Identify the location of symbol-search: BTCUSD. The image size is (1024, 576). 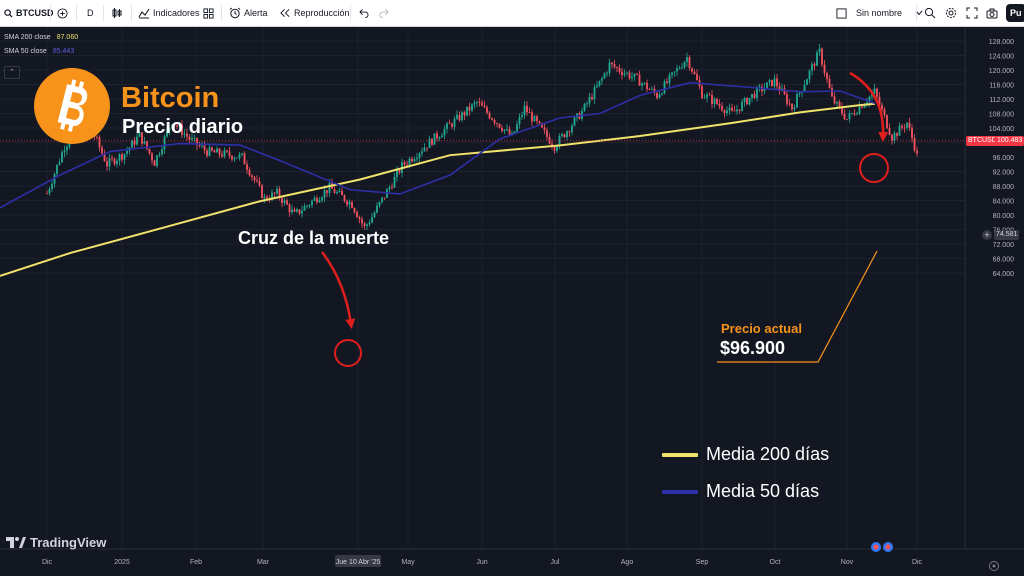
(29, 13).